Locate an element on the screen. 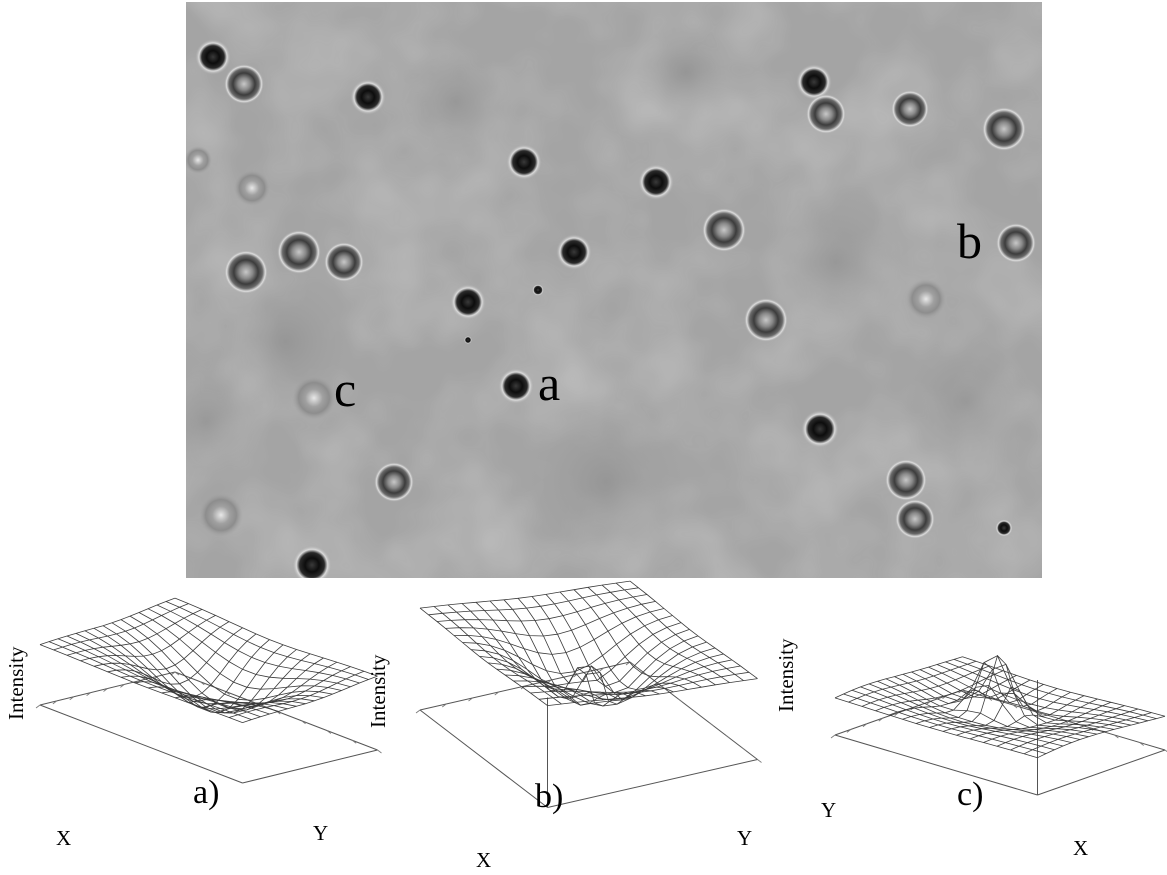  surface-plot-a is located at coordinates (191, 730).